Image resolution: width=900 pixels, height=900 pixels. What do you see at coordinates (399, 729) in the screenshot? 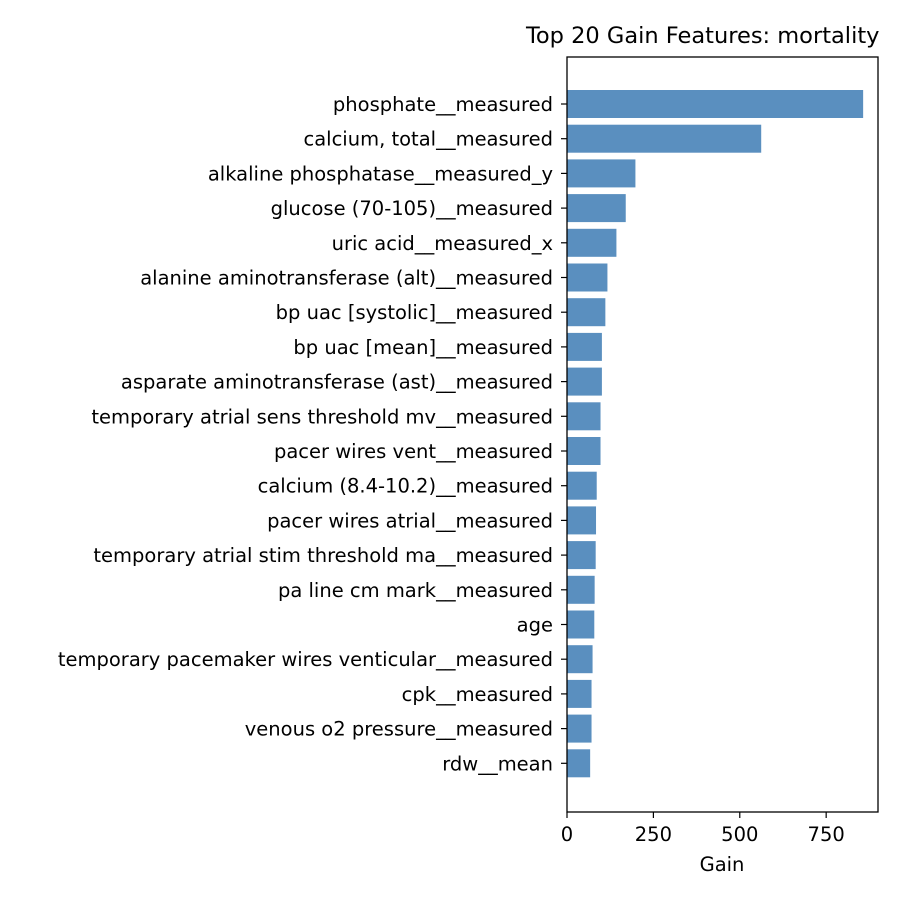
I see `category-label: venous o2 pressure__measured` at bounding box center [399, 729].